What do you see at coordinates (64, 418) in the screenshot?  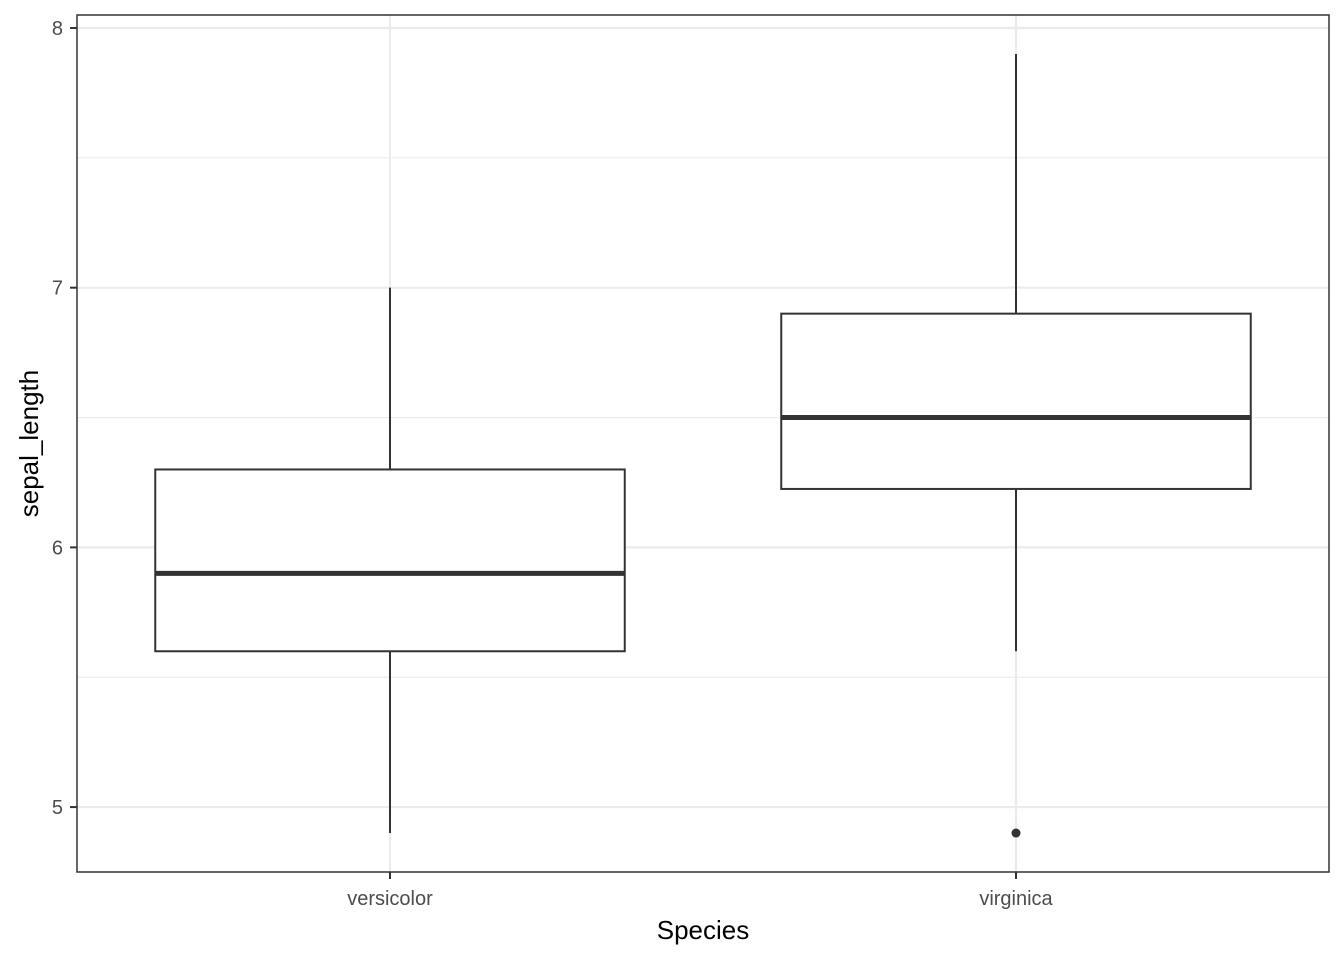 I see `y-axis: 5 6 7 8` at bounding box center [64, 418].